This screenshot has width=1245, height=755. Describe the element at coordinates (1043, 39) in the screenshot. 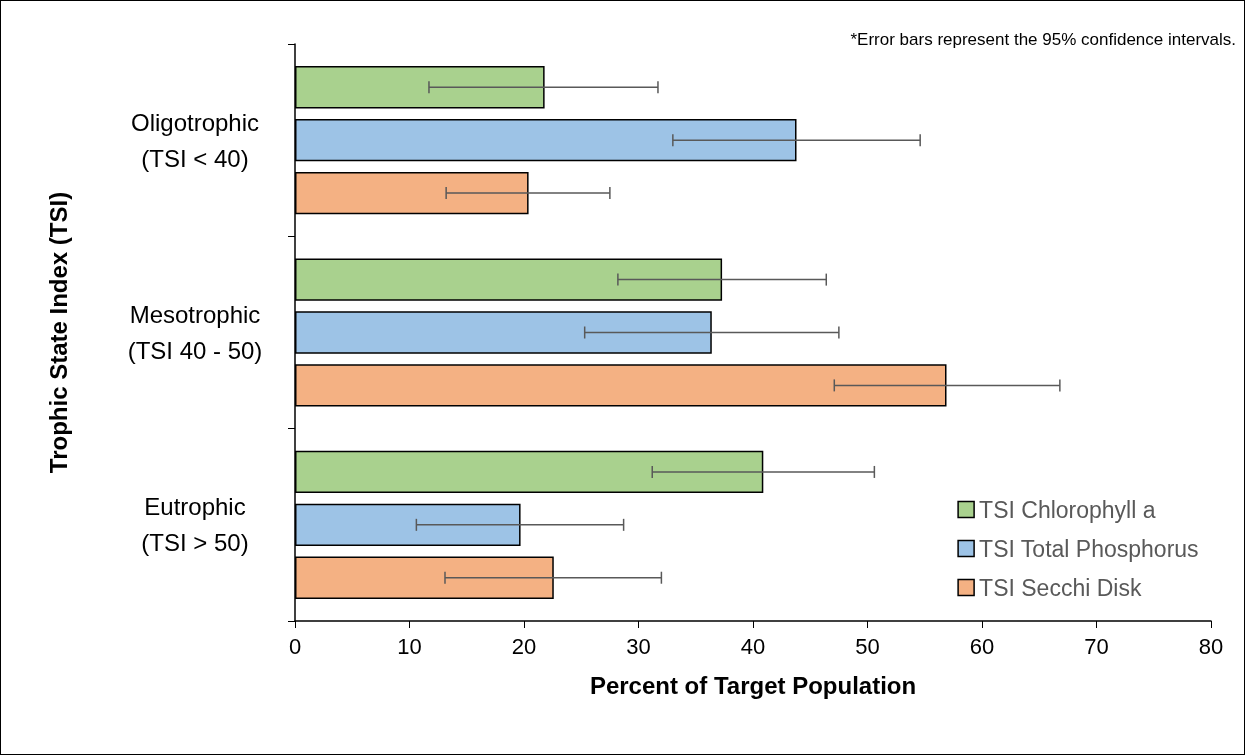

I see `annotation: *Error bars represent the 95% confidence intervals.` at that location.